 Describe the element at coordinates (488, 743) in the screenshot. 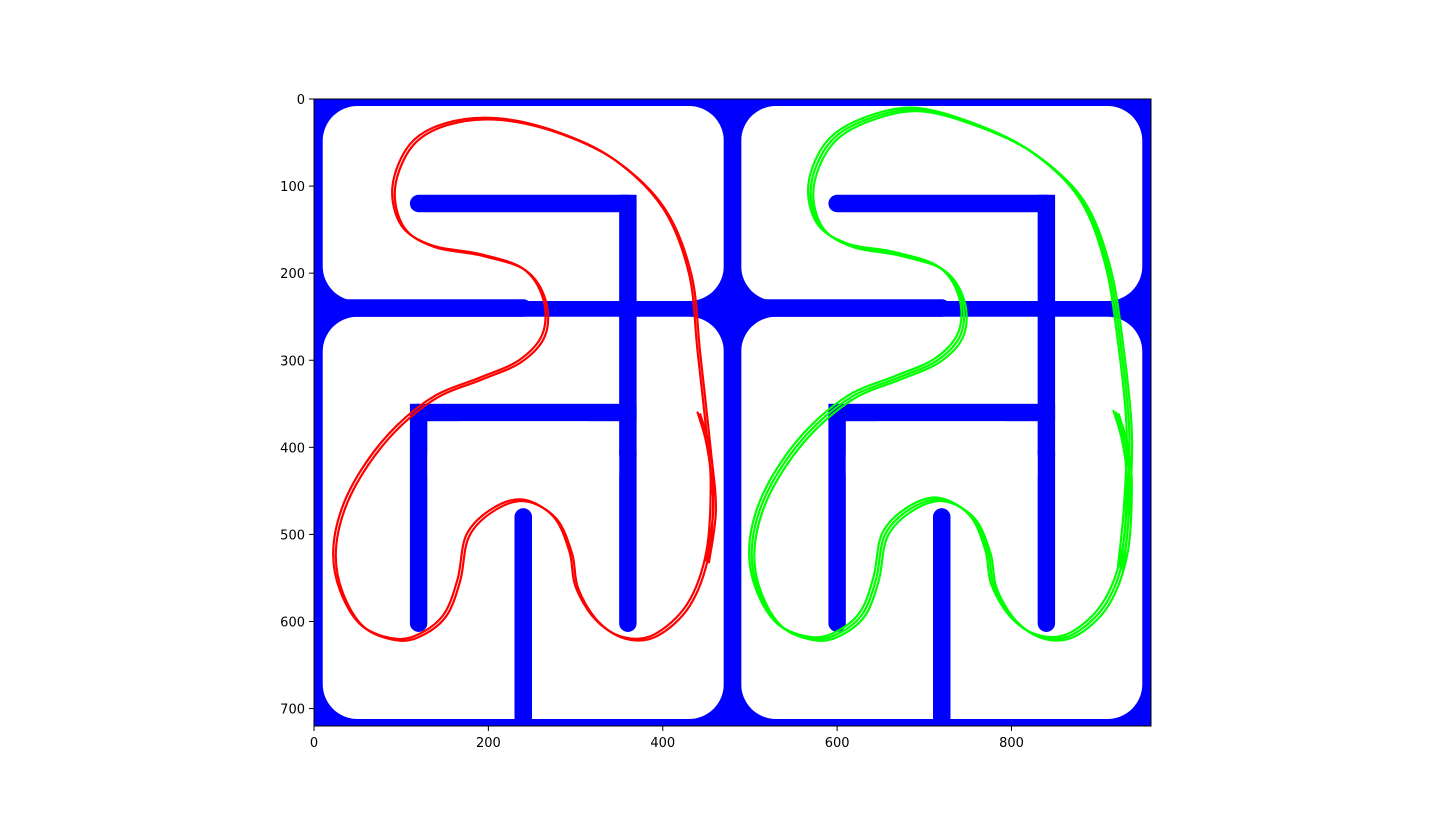

I see `x-tick-label: 200` at that location.